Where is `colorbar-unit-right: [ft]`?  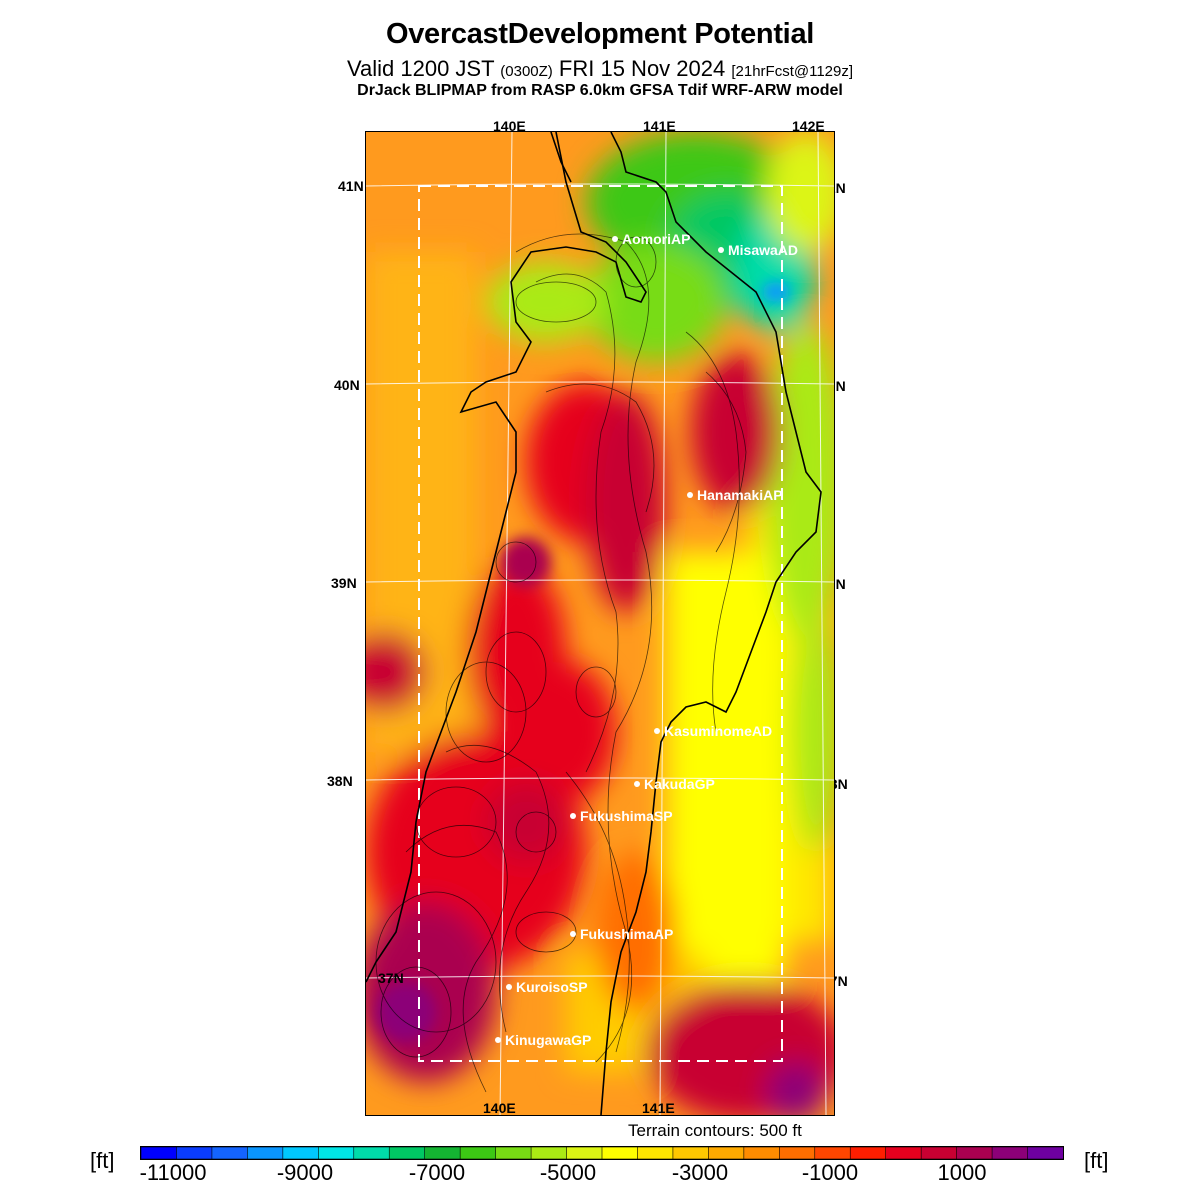
colorbar-unit-right: [ft] is located at coordinates (1096, 1160).